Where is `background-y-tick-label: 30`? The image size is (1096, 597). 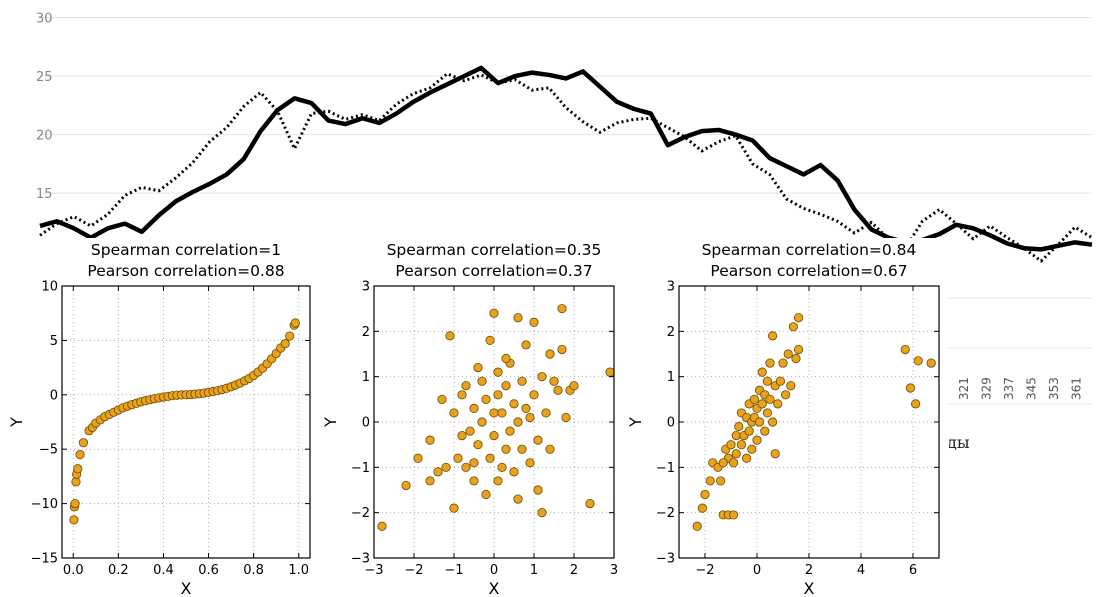
background-y-tick-label: 30 is located at coordinates (44, 19).